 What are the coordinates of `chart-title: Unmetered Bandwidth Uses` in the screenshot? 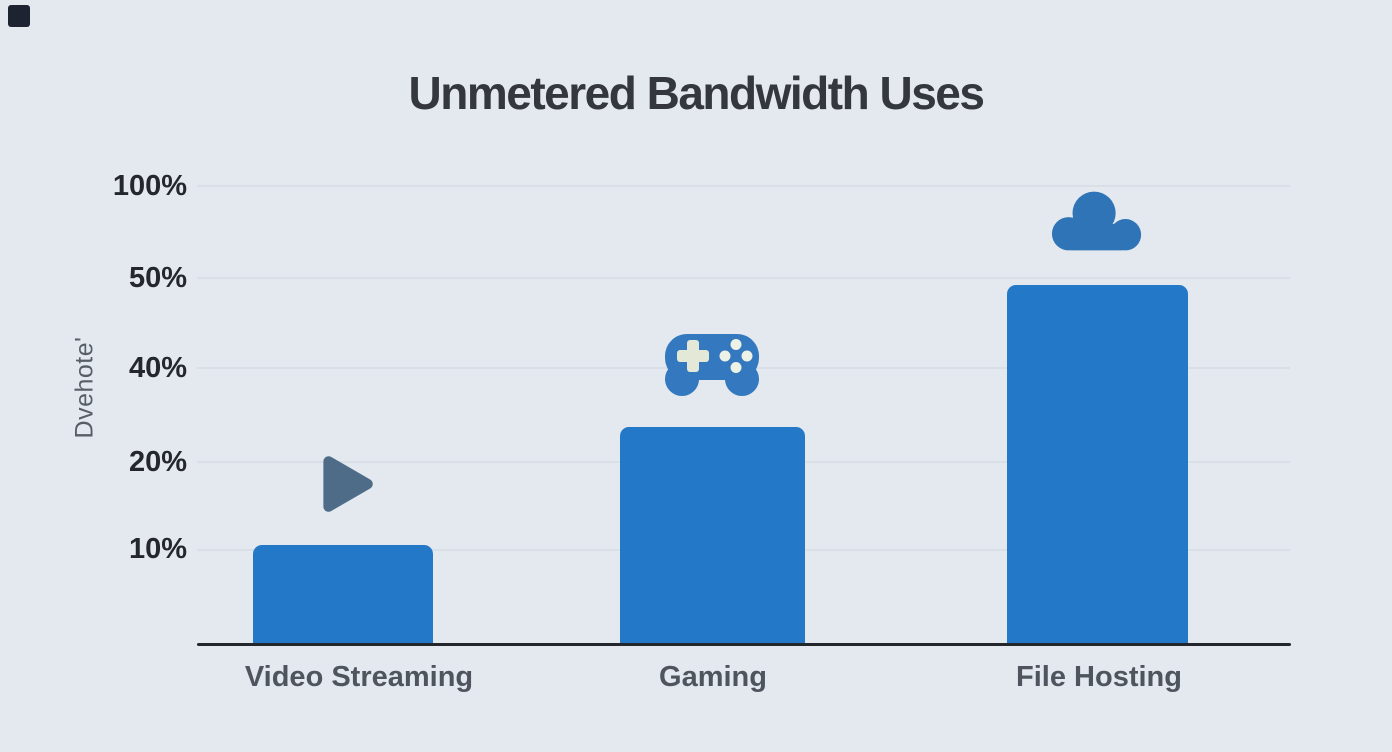 It's located at (696, 93).